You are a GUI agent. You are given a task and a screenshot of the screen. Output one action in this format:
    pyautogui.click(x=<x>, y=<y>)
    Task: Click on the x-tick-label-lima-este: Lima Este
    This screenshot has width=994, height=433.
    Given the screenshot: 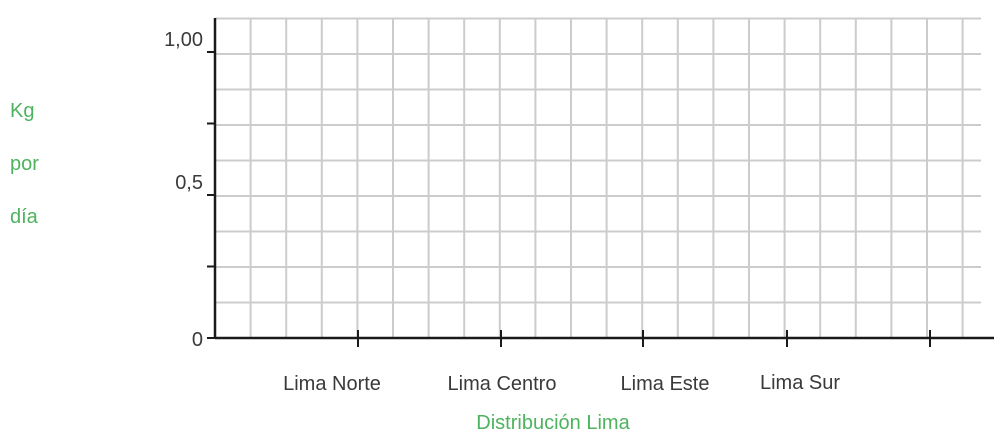 What is the action you would take?
    pyautogui.click(x=665, y=384)
    